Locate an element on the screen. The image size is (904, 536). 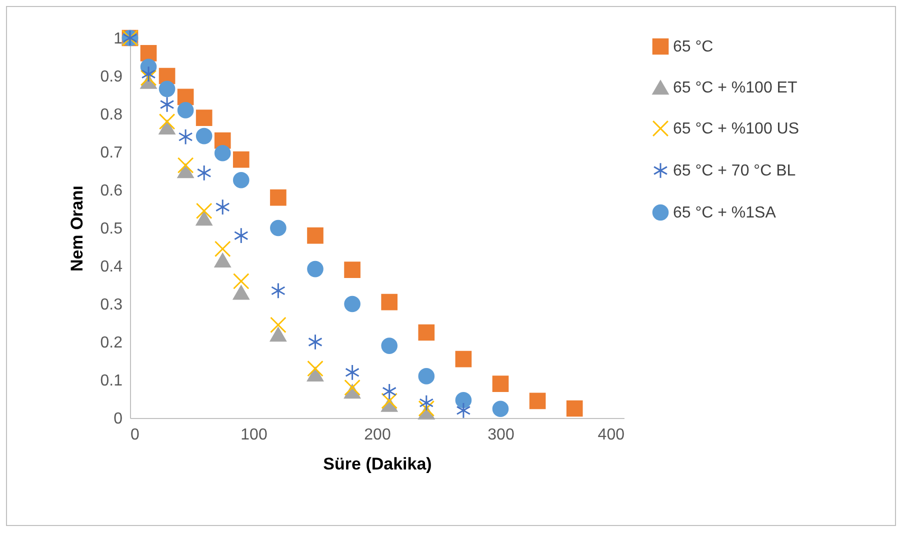
x-tick-label: 300 is located at coordinates (501, 435).